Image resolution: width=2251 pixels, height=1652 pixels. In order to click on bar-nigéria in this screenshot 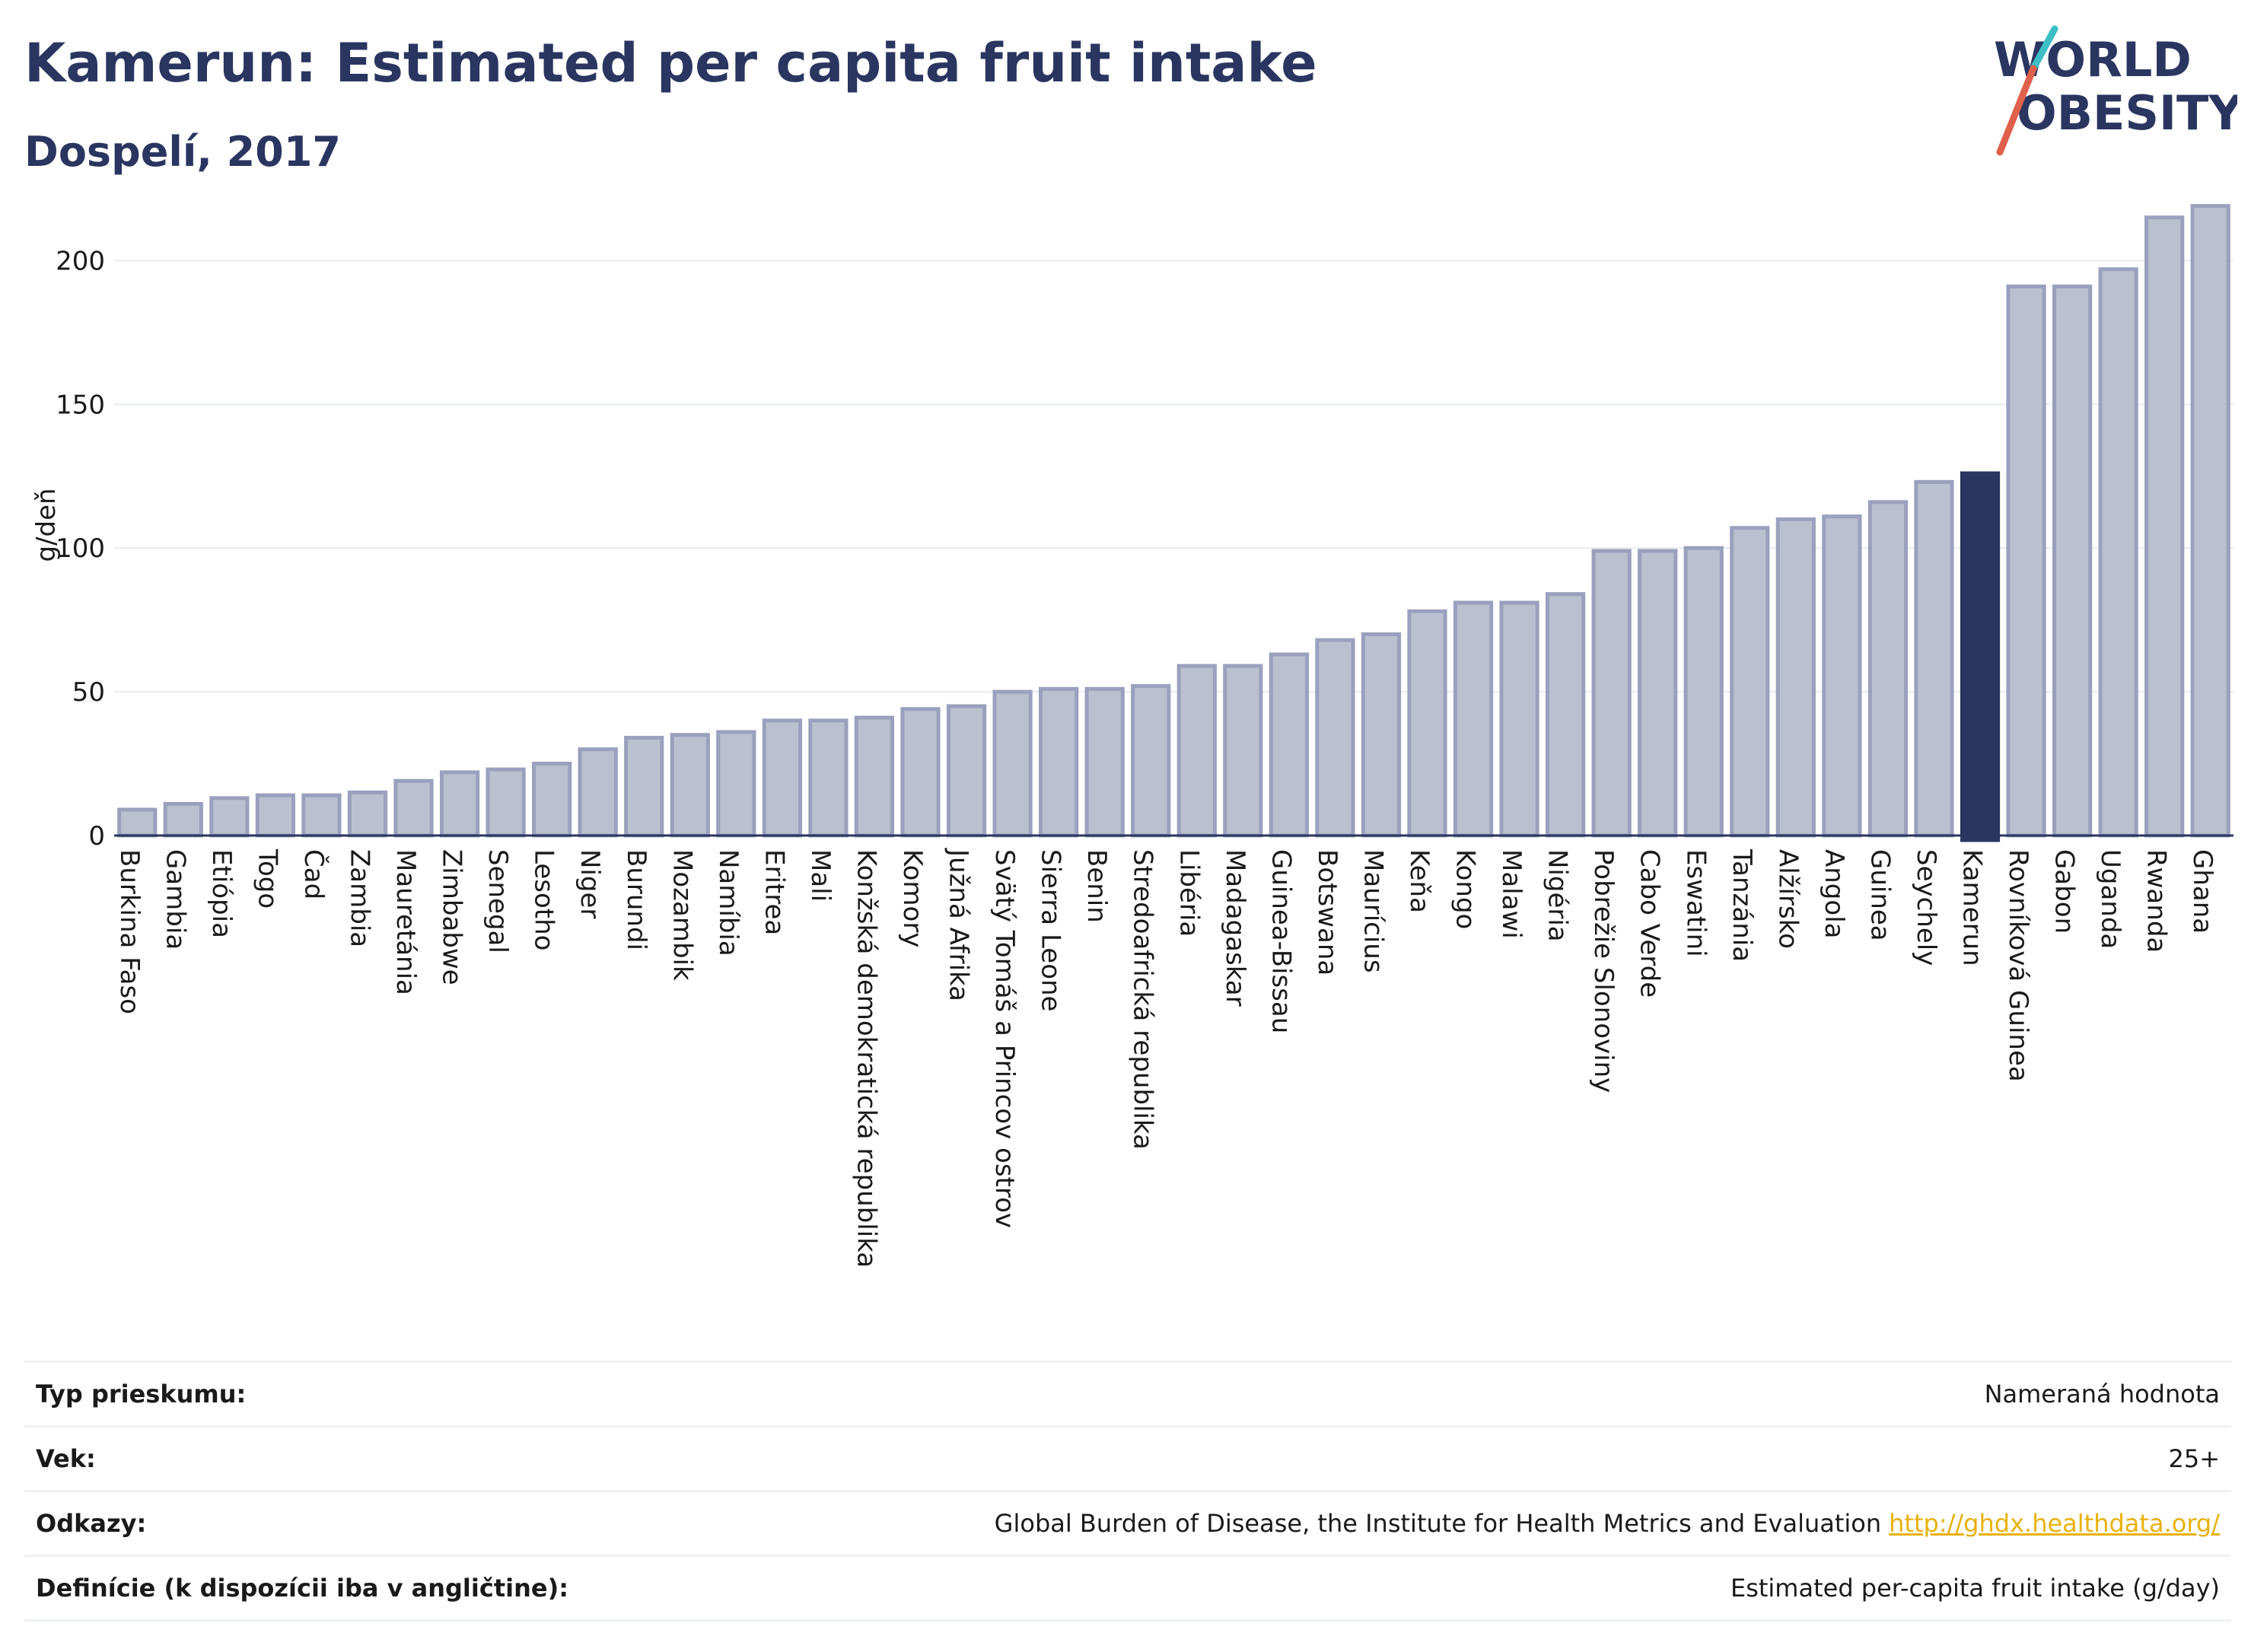, I will do `click(1566, 715)`.